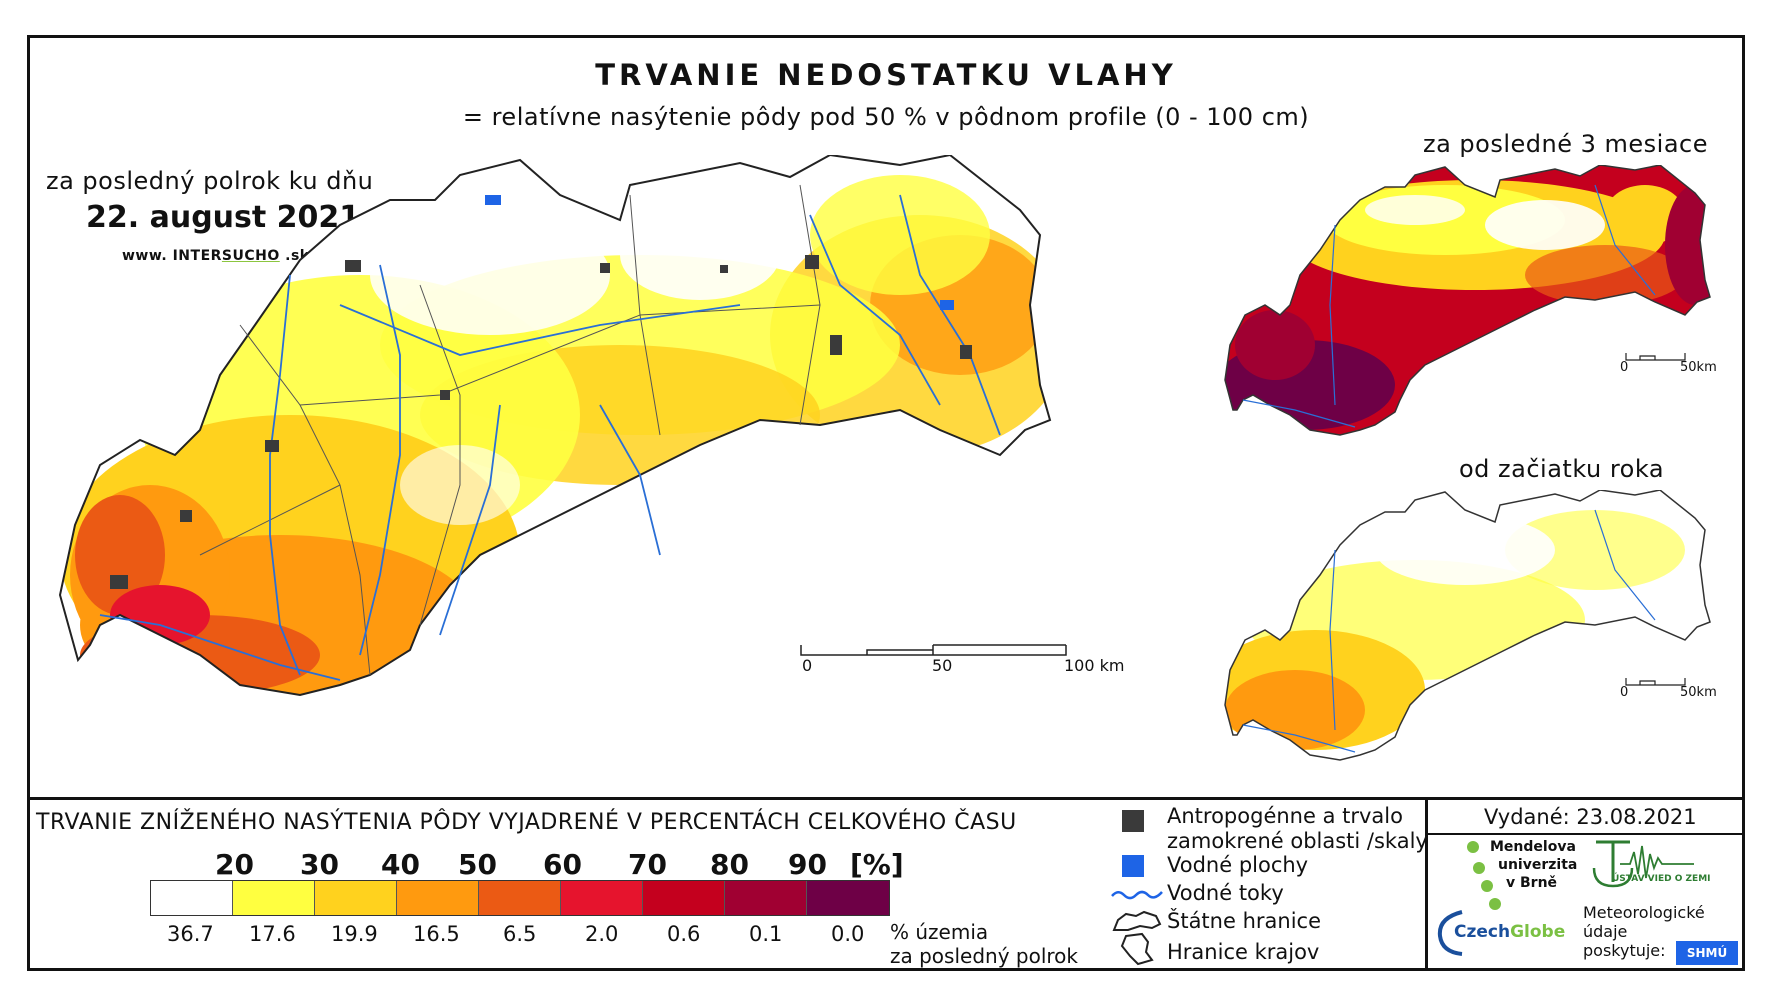  I want to click on anthropogenic-swatch, so click(1133, 821).